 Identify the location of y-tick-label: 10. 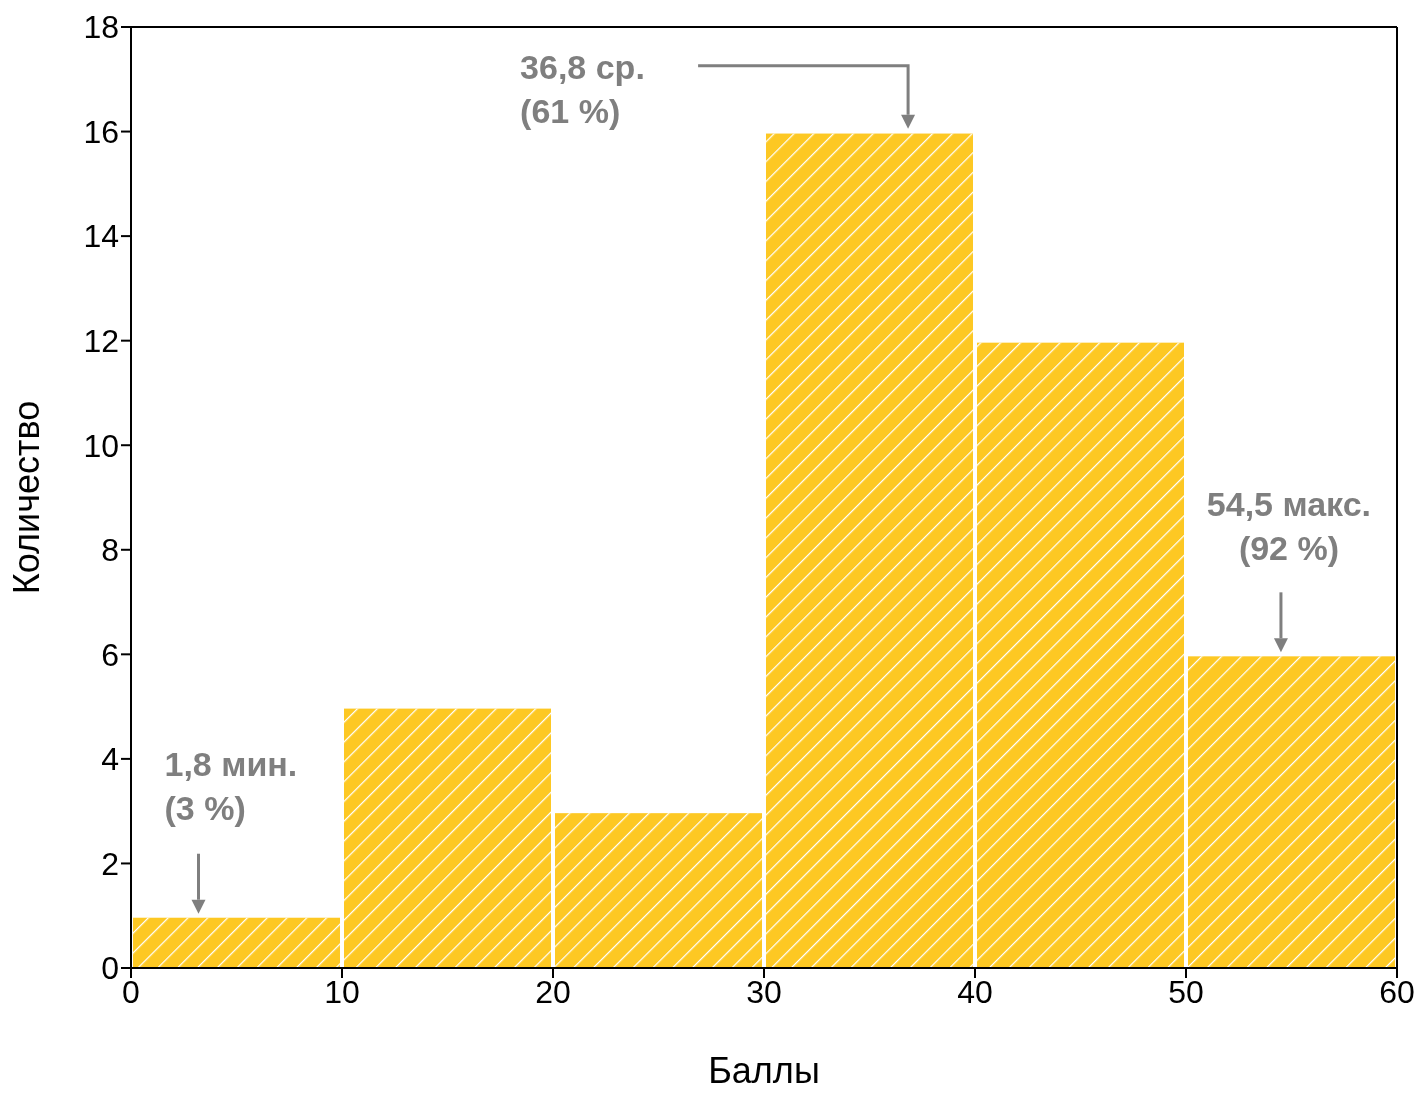
(101, 445).